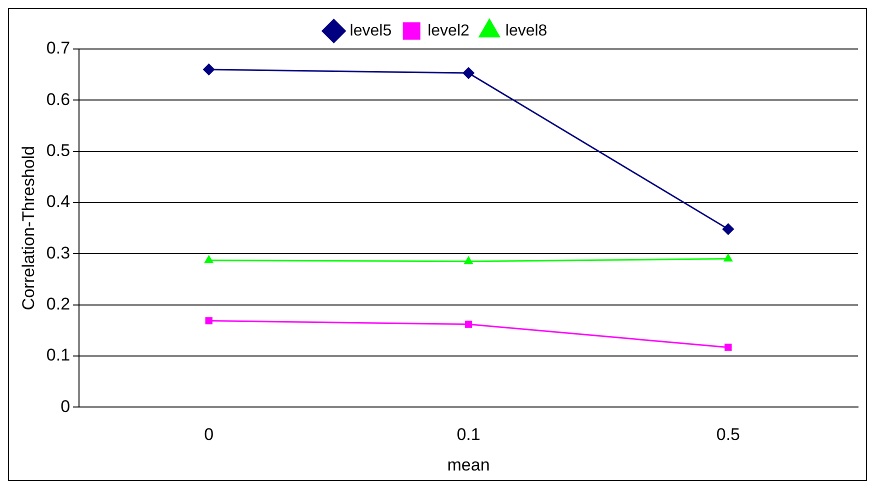 The width and height of the screenshot is (875, 489). I want to click on y-tick-label: 0.1, so click(58, 355).